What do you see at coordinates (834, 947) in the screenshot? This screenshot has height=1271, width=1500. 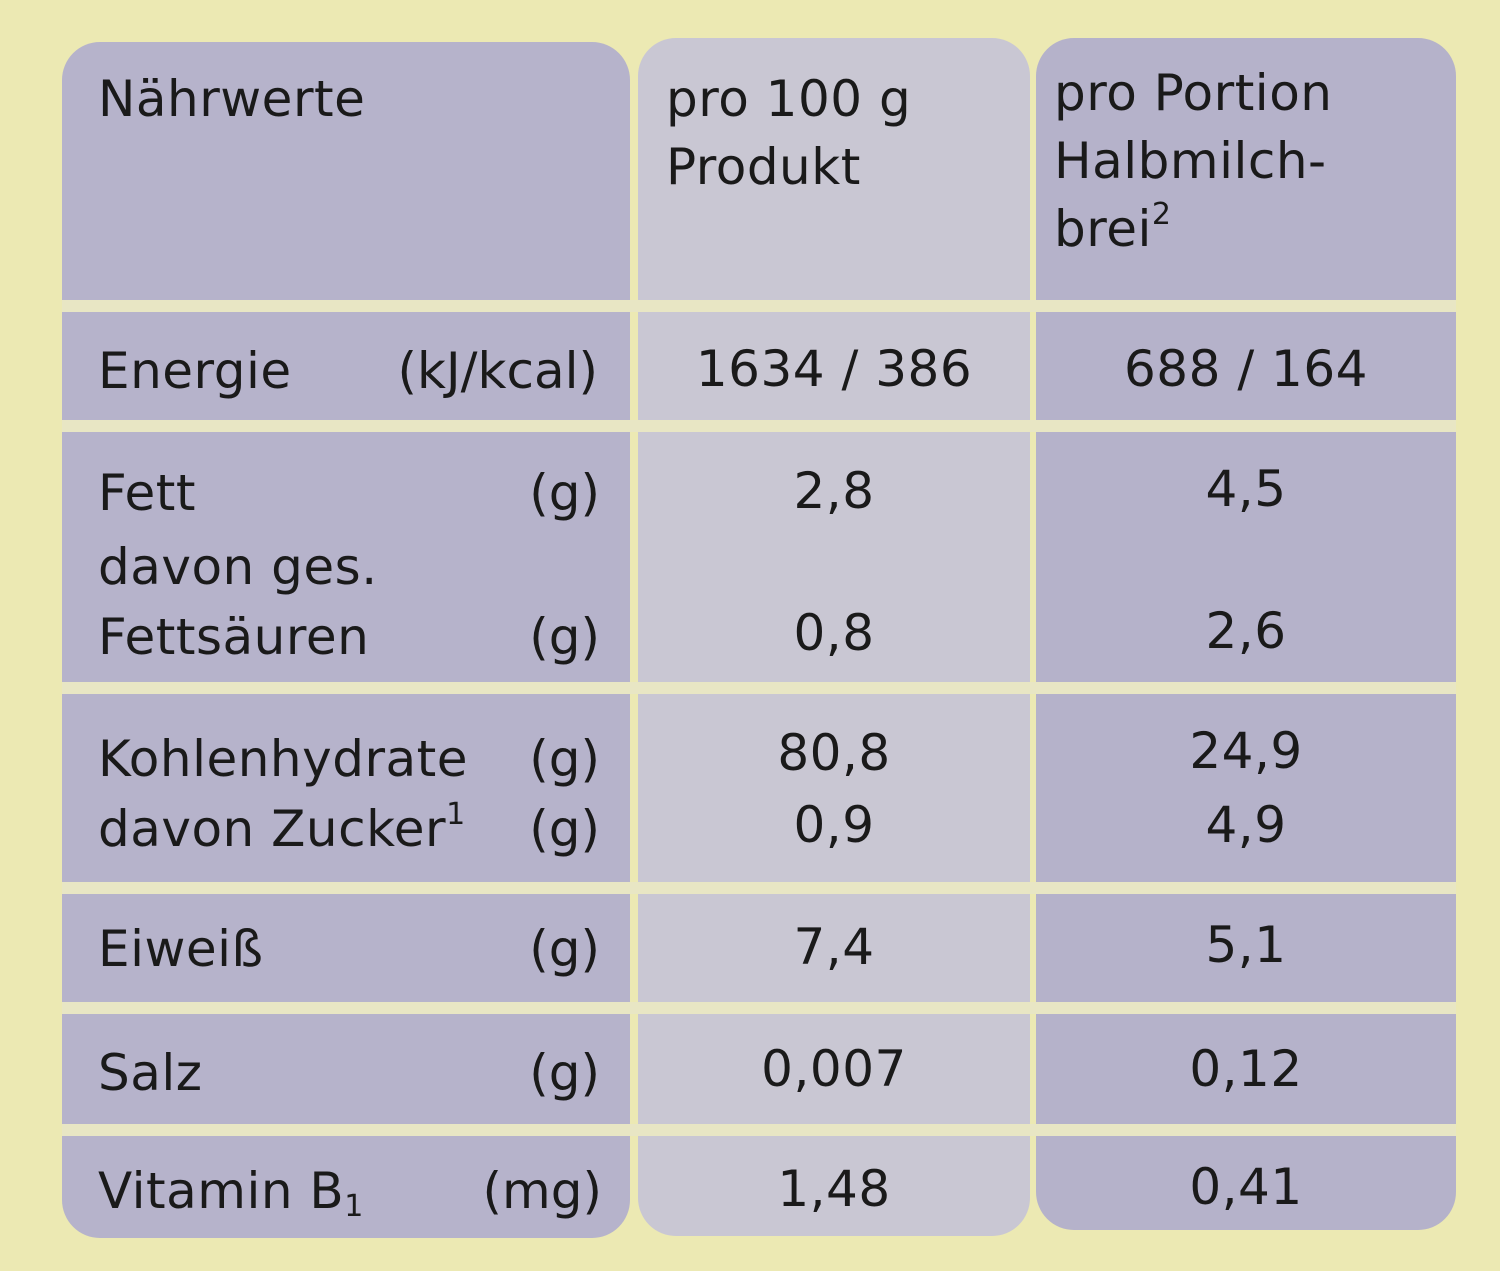 I see `eiweiss-per100: 7,4` at bounding box center [834, 947].